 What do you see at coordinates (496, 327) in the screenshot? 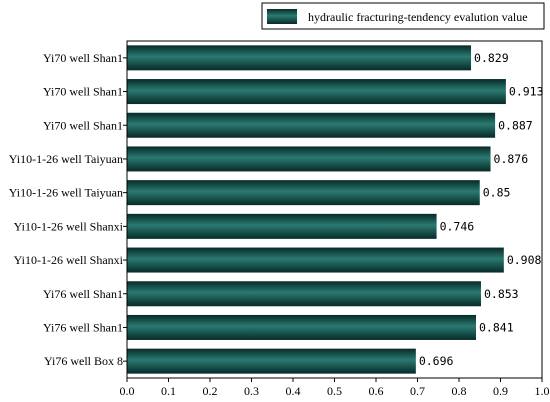
I see `bar-value-label: 0.841` at bounding box center [496, 327].